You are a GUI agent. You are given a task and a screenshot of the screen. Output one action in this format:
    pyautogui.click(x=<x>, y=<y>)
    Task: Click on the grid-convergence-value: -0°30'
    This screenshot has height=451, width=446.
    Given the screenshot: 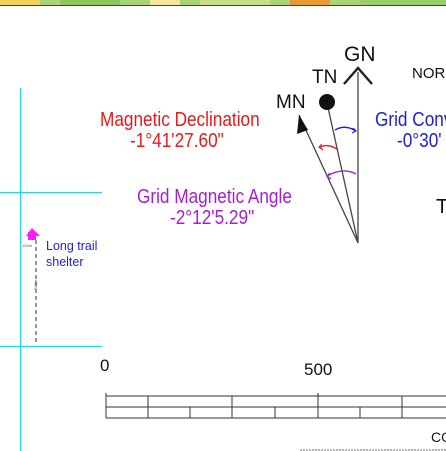 What is the action you would take?
    pyautogui.click(x=419, y=141)
    